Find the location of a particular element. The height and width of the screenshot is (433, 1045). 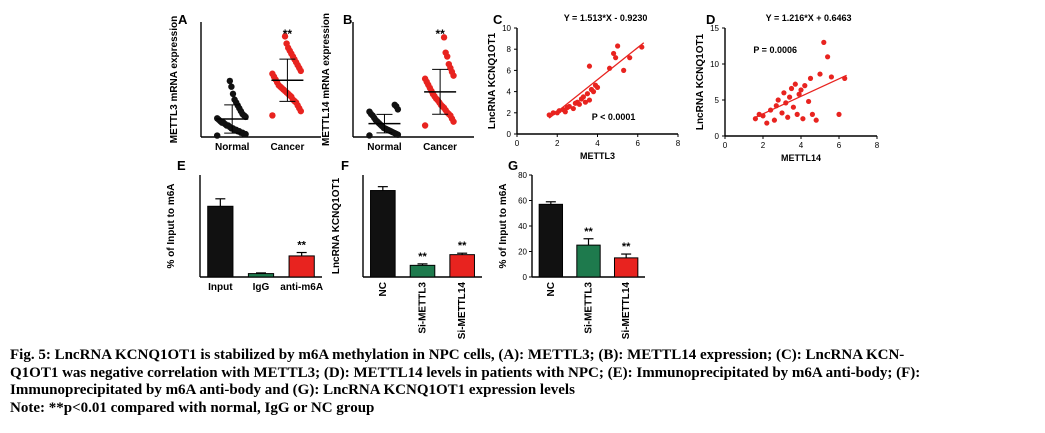

panel-d-x-tick-label: 8 is located at coordinates (877, 145).